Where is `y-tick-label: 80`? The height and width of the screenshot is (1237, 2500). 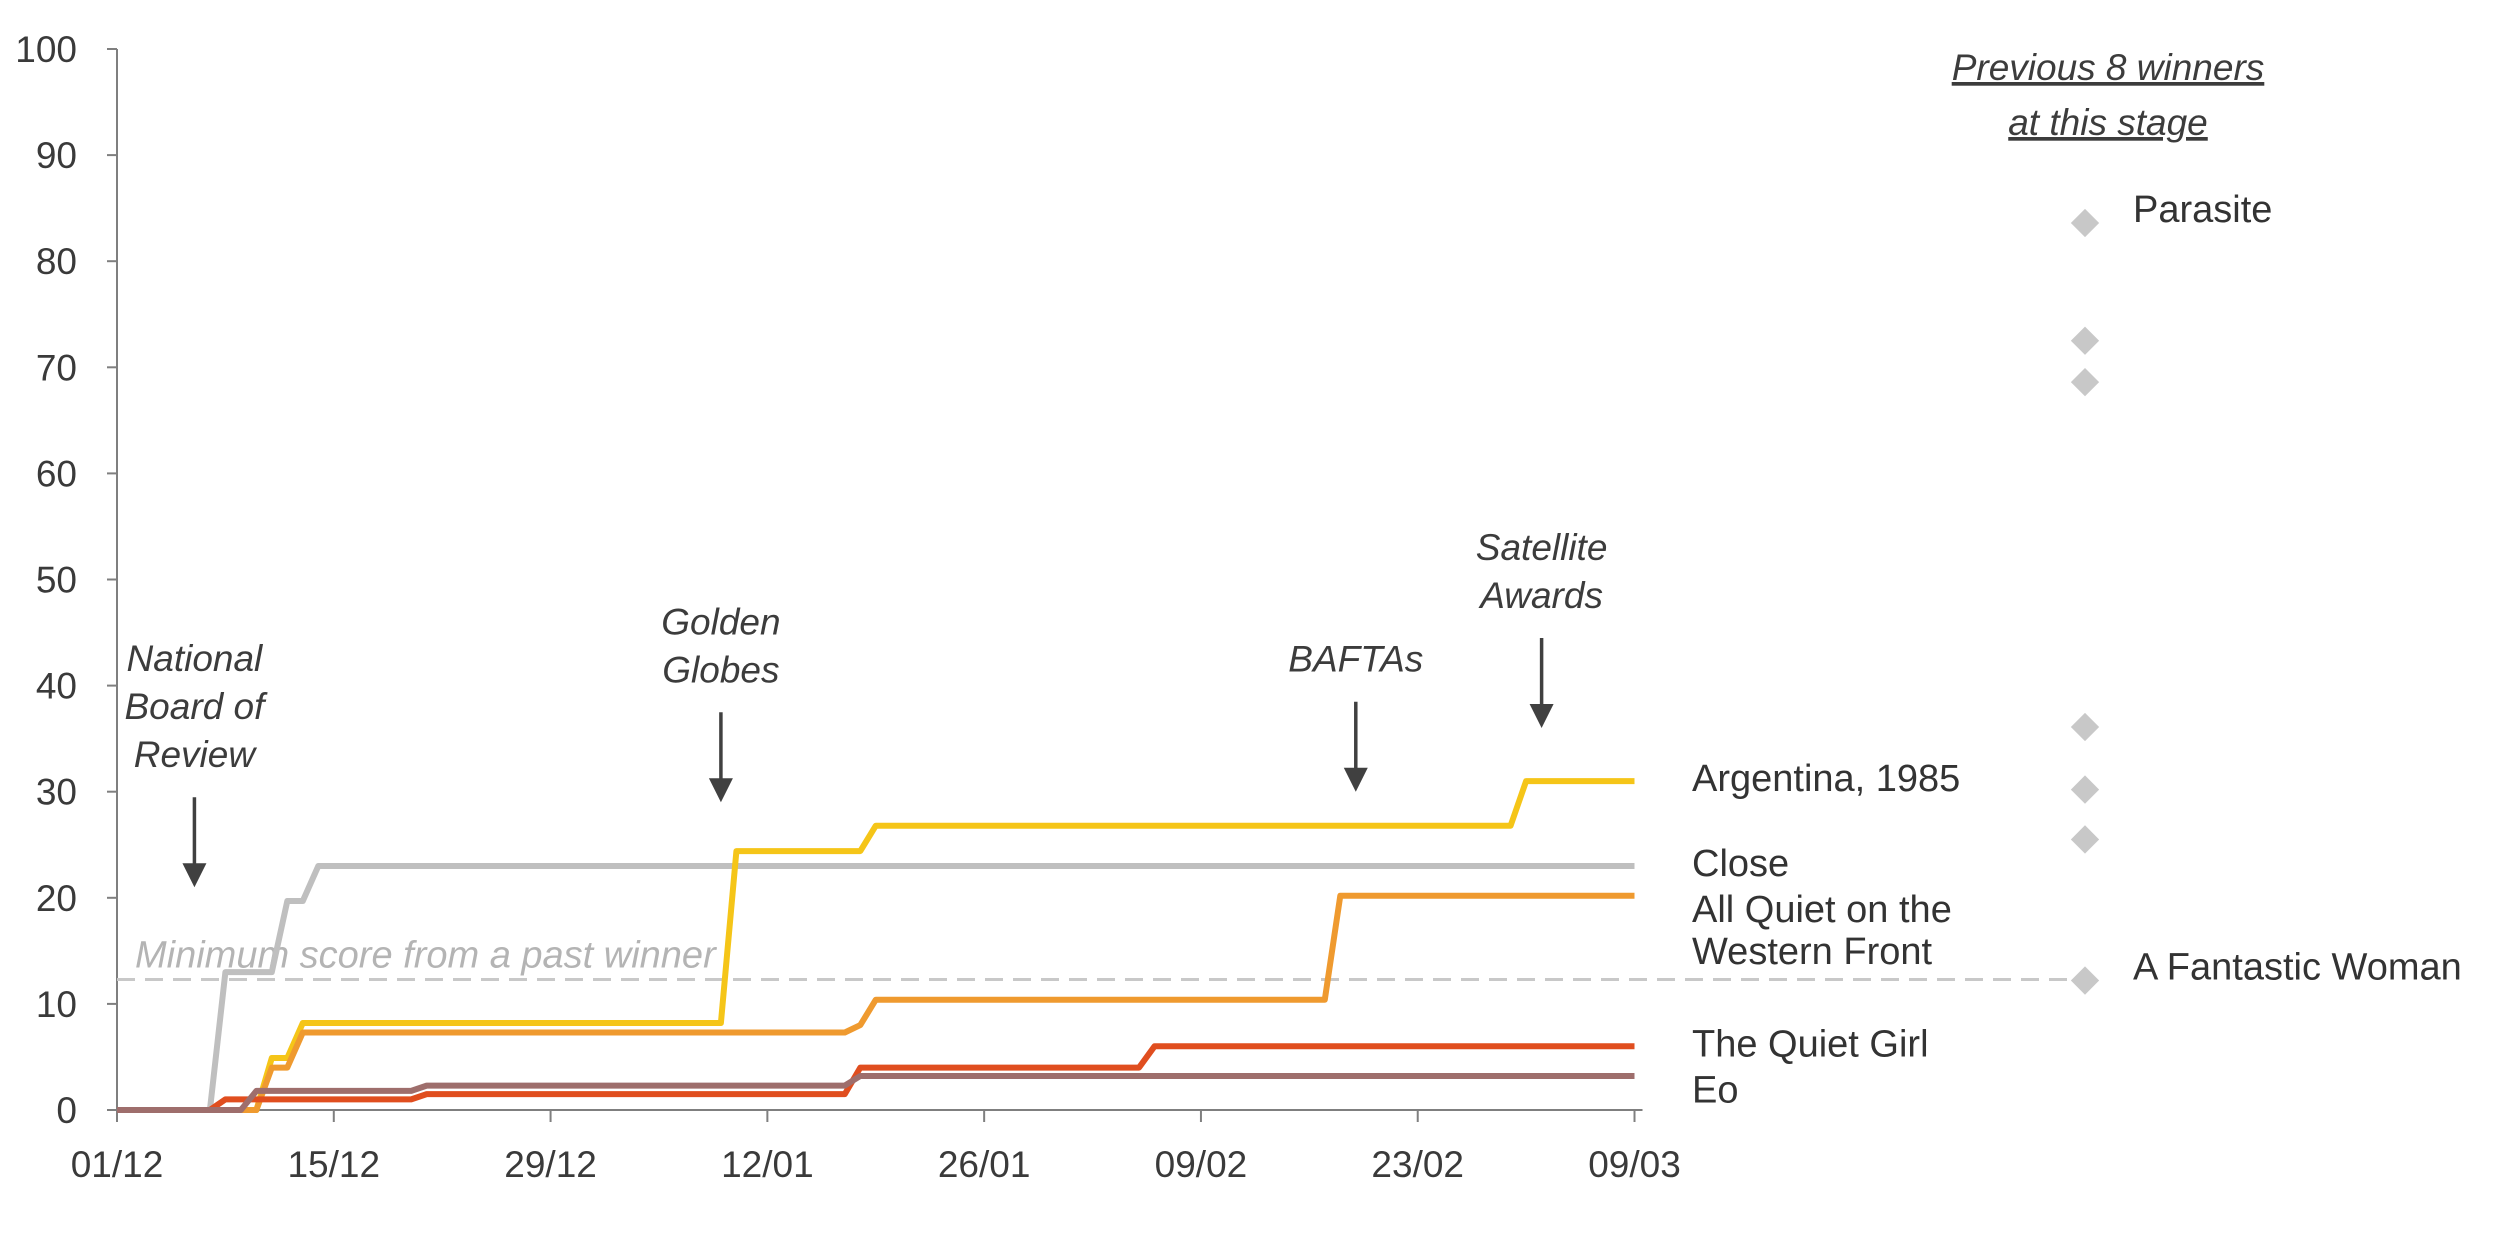 y-tick-label: 80 is located at coordinates (56, 261).